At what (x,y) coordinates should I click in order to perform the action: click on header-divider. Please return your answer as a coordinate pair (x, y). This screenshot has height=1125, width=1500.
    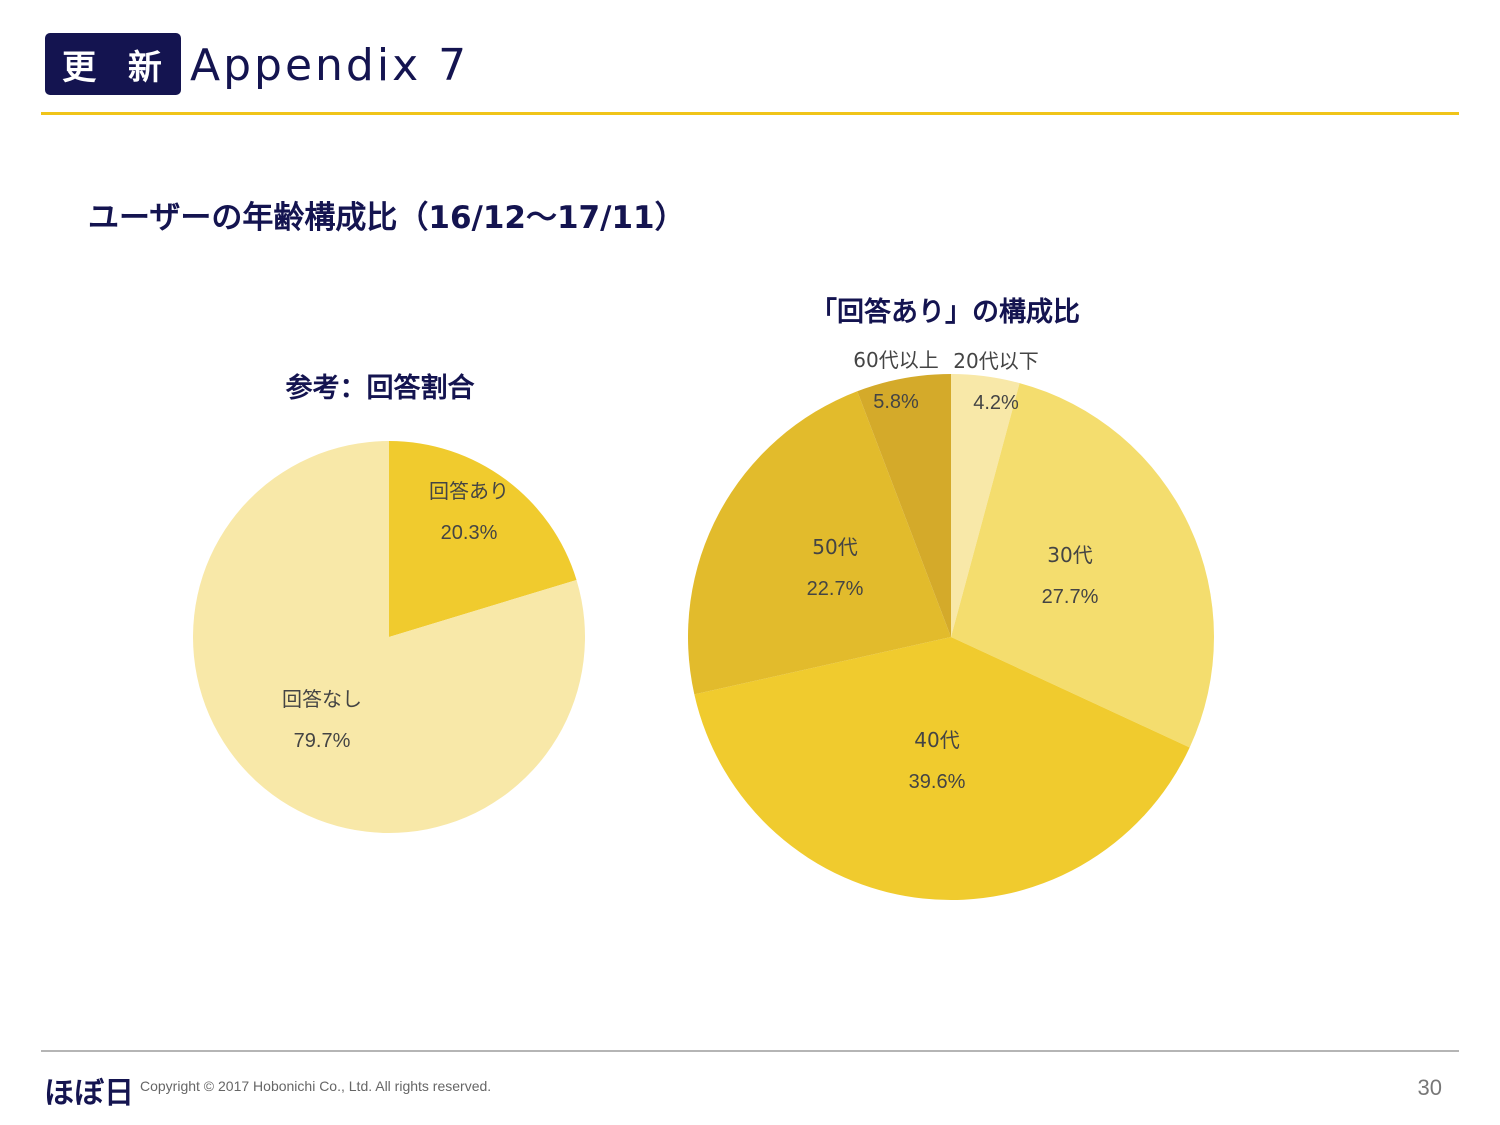
    Looking at the image, I should click on (750, 113).